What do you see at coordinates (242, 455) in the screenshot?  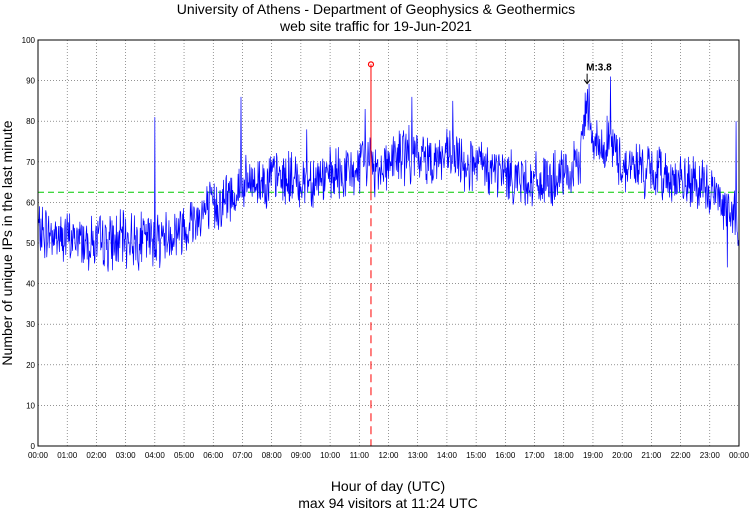 I see `x-tick-label: 07:00` at bounding box center [242, 455].